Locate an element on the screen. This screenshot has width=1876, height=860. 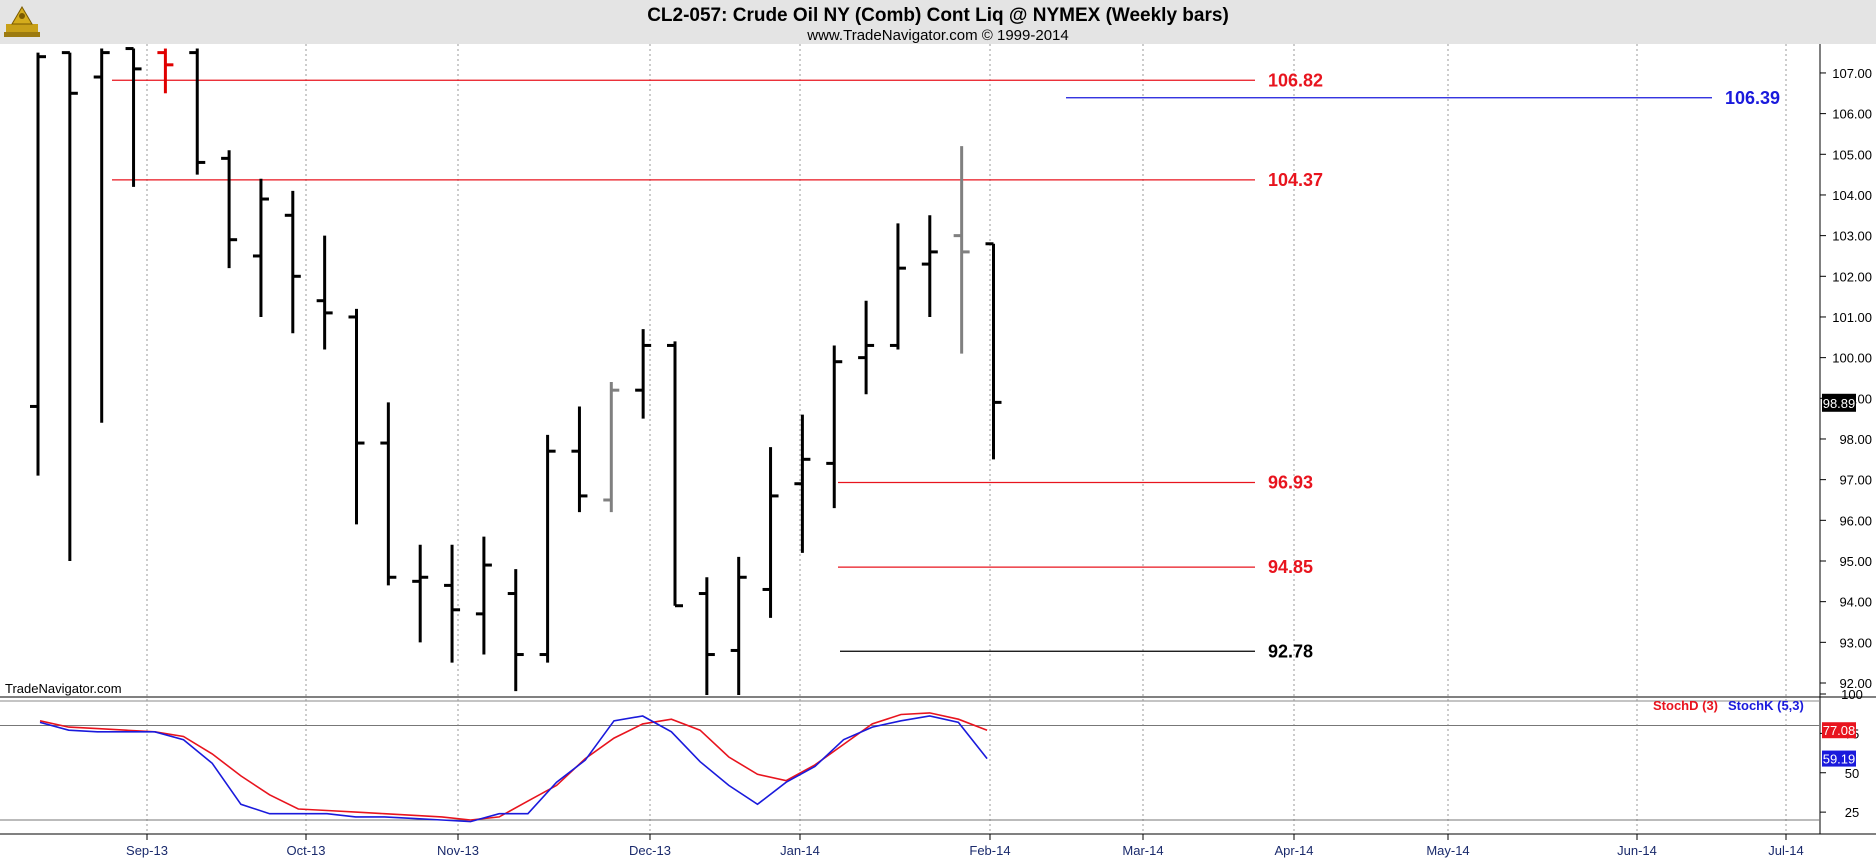
x-tick-label: Apr-14 is located at coordinates (1293, 850).